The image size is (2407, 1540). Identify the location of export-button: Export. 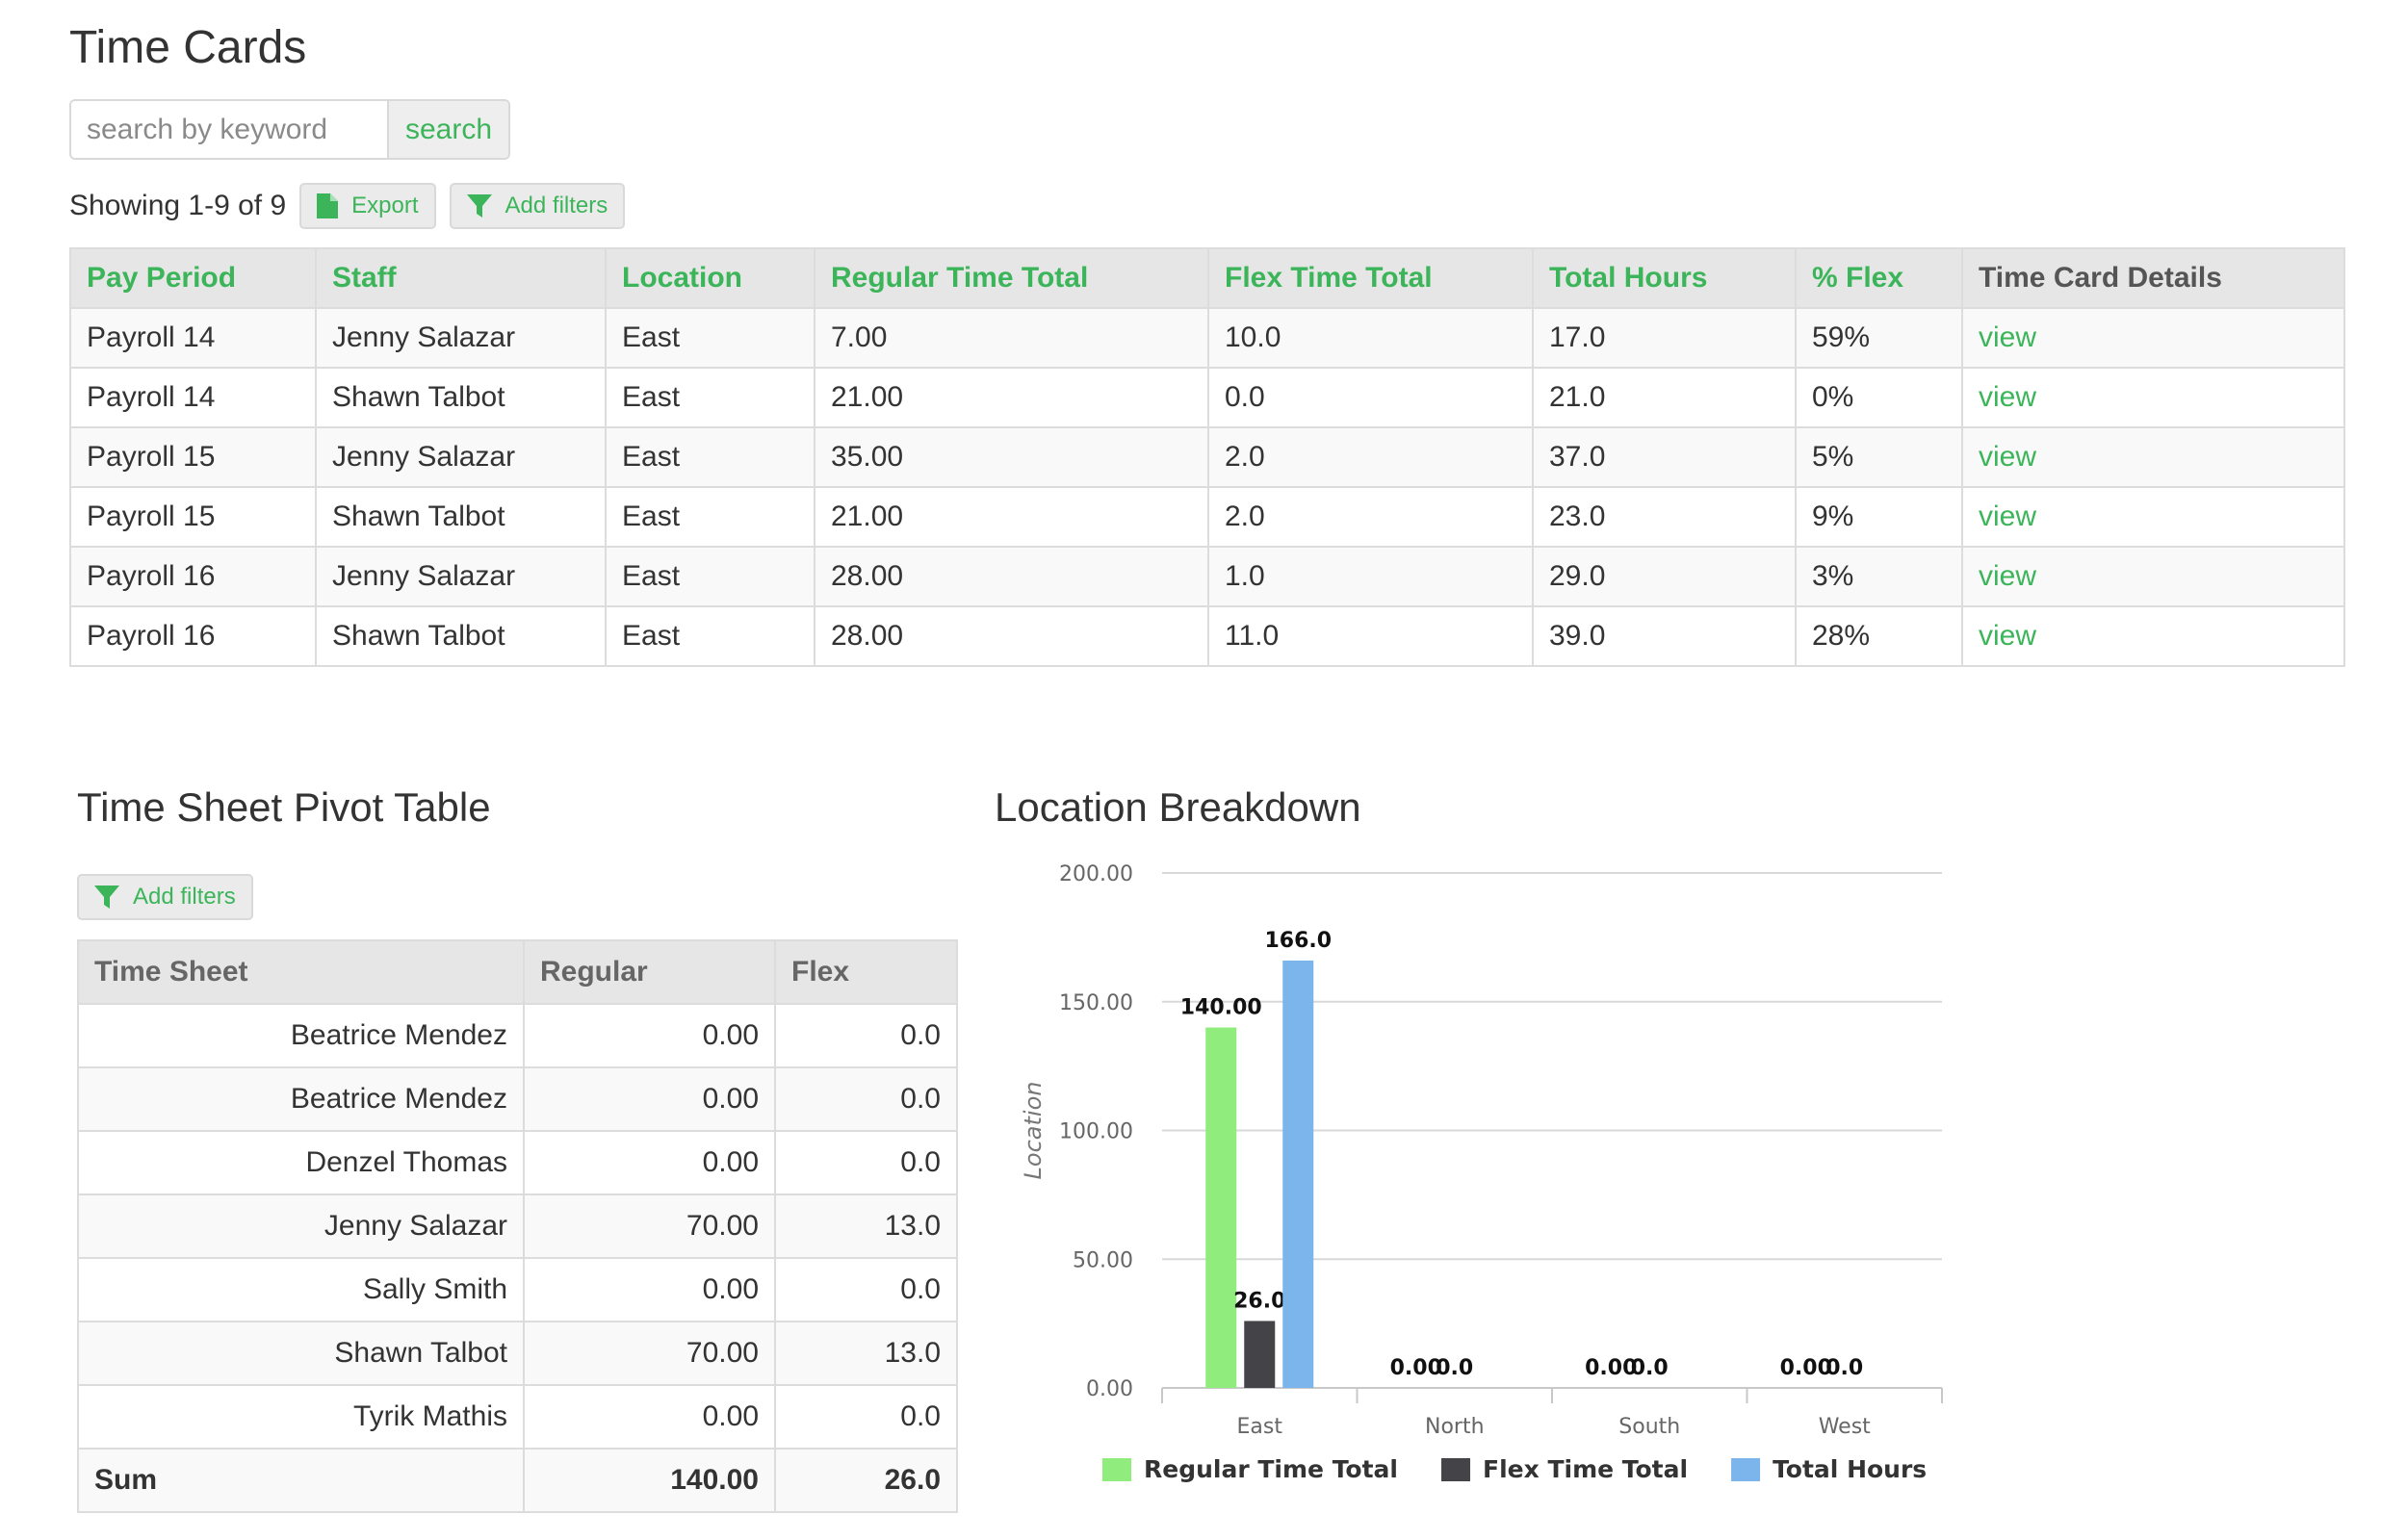
(368, 206).